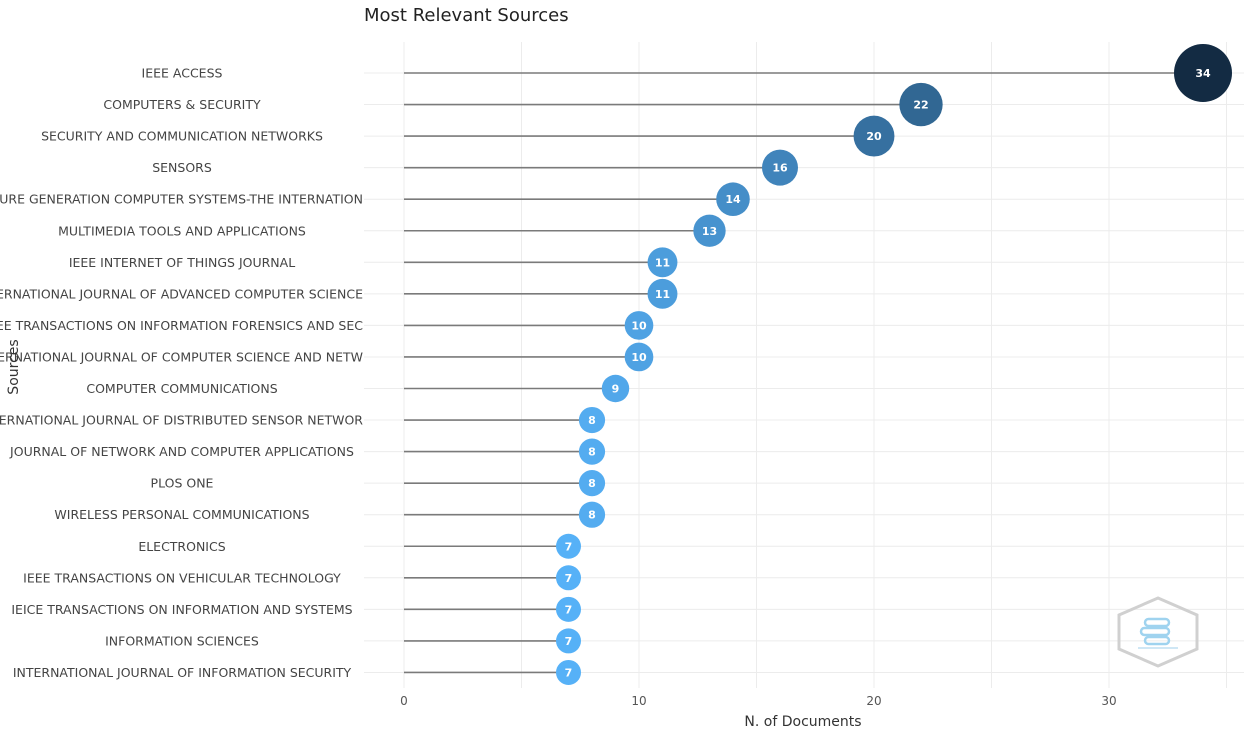 The image size is (1249, 729). Describe the element at coordinates (758, 701) in the screenshot. I see `x-tick-layer: 0 10 20 30` at that location.